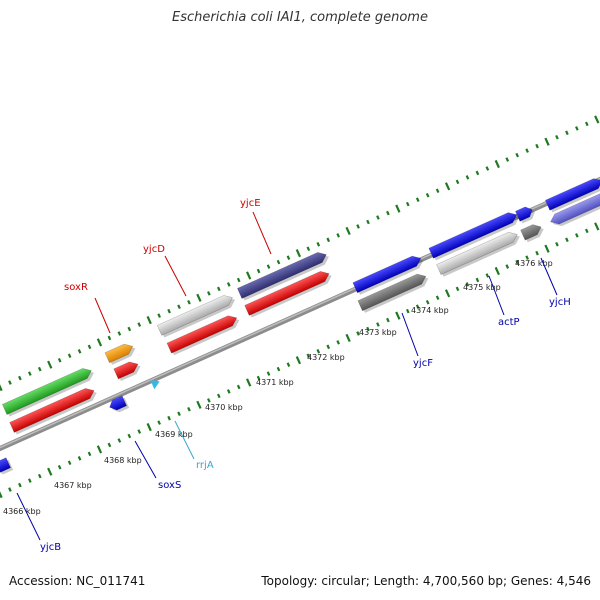 Image resolution: width=600 pixels, height=600 pixels. I want to click on feature-gray-small, so click(532, 233).